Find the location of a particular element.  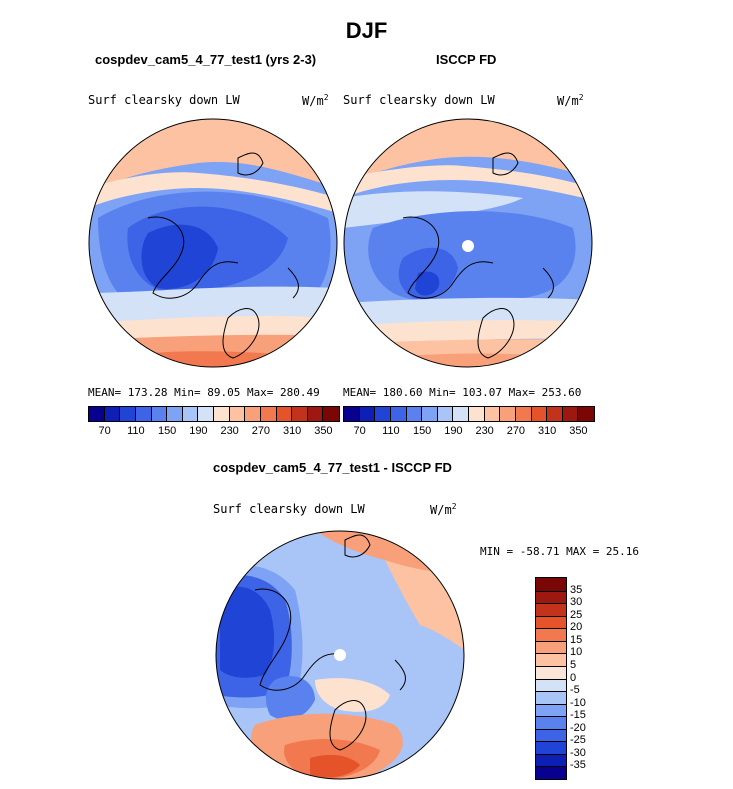

model-units-label: W/m2 is located at coordinates (315, 100).